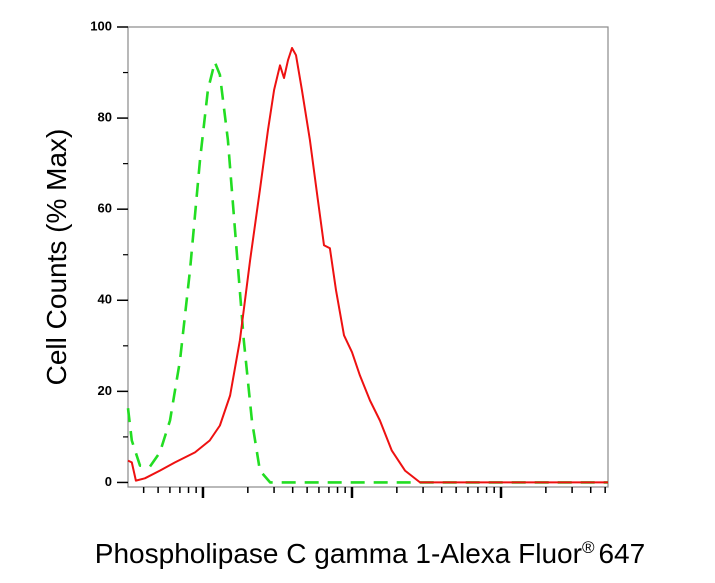 The image size is (715, 583). Describe the element at coordinates (101, 25) in the screenshot. I see `y-tick-label: 100` at that location.